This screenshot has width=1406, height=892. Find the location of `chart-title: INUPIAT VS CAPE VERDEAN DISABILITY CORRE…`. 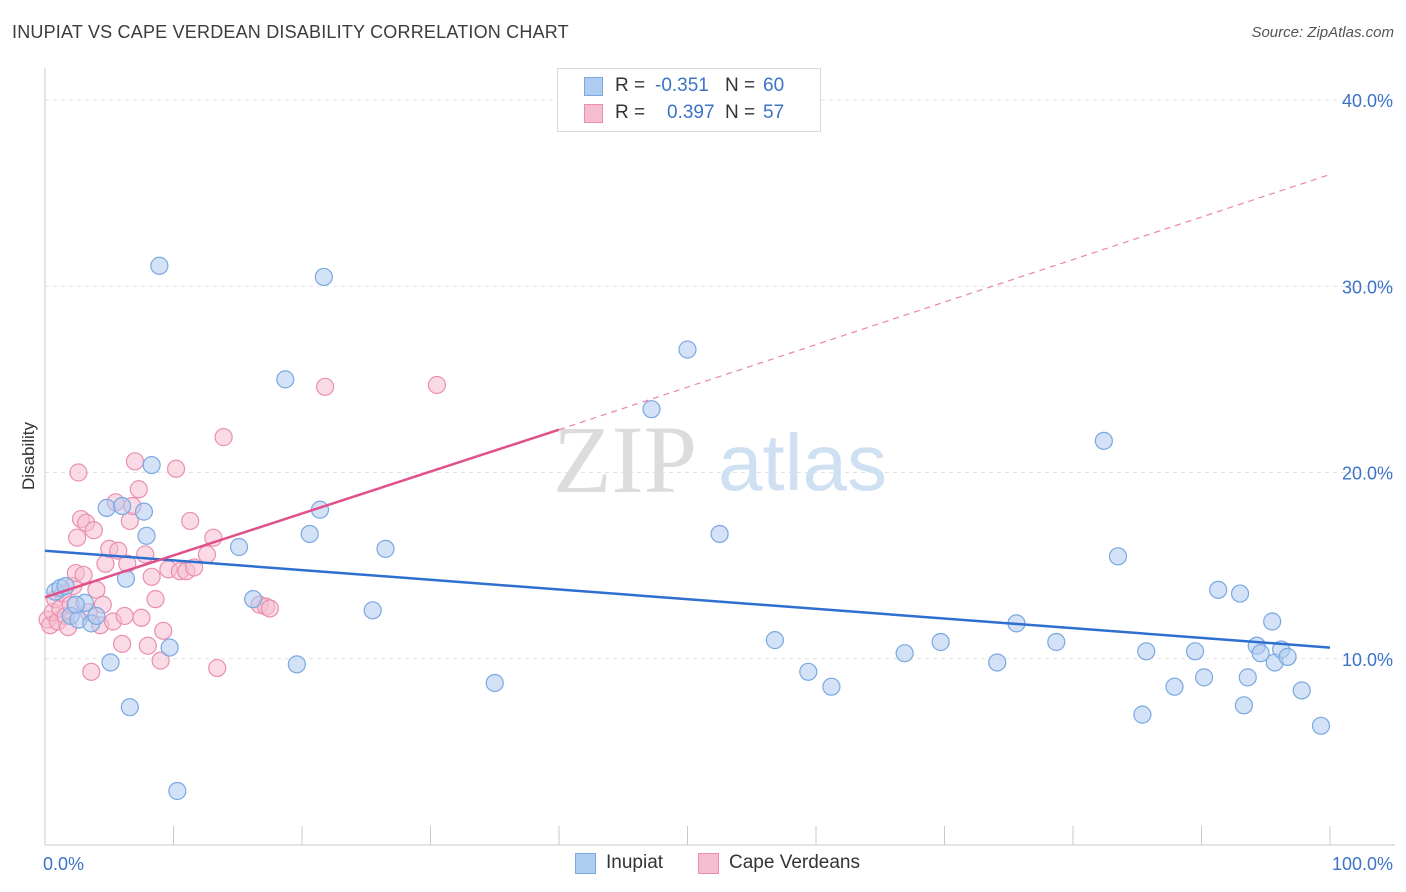

chart-title: INUPIAT VS CAPE VERDEAN DISABILITY CORRE… is located at coordinates (290, 32).